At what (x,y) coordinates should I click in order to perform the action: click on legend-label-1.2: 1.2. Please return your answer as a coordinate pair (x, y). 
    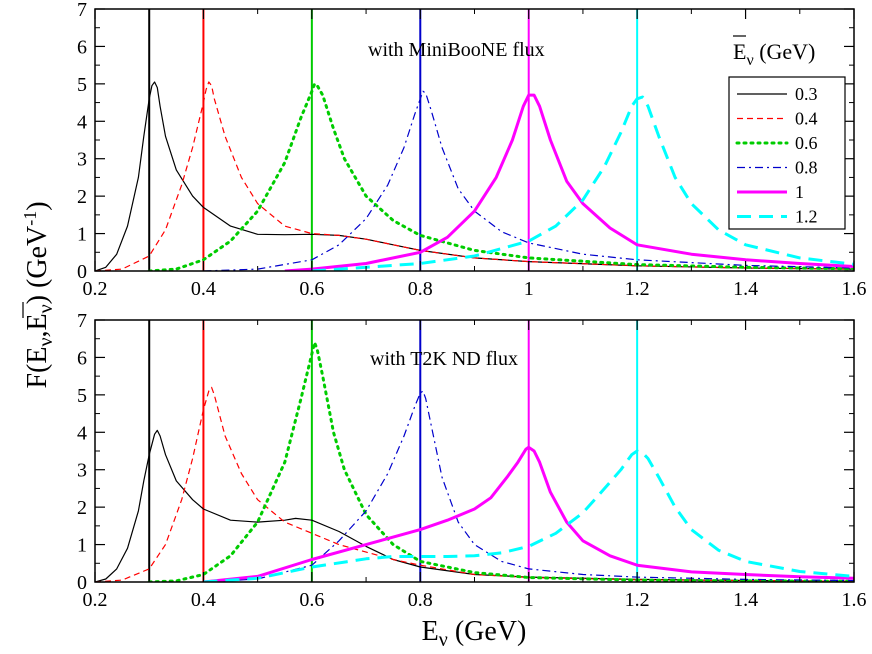
    Looking at the image, I should click on (806, 217).